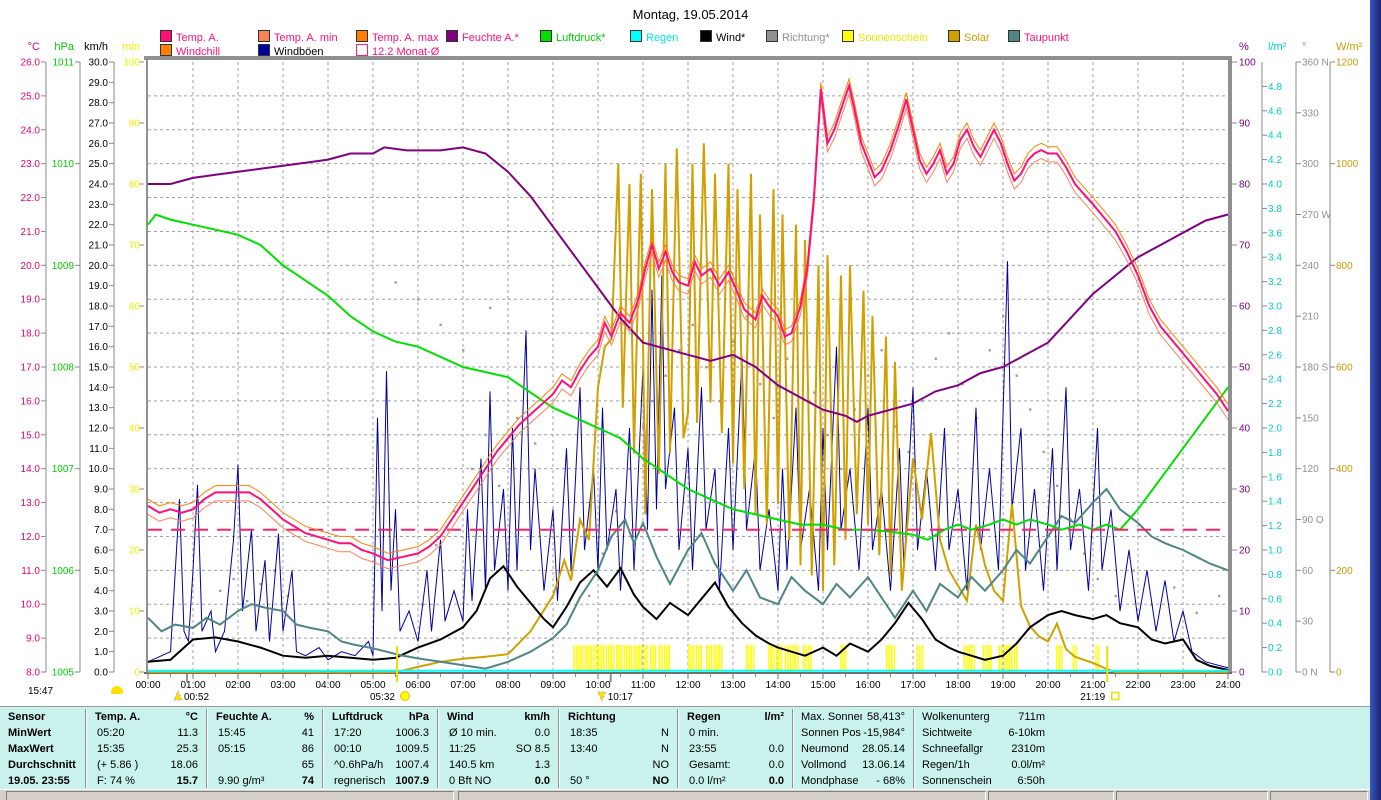  I want to click on x-axis-line, so click(688, 673).